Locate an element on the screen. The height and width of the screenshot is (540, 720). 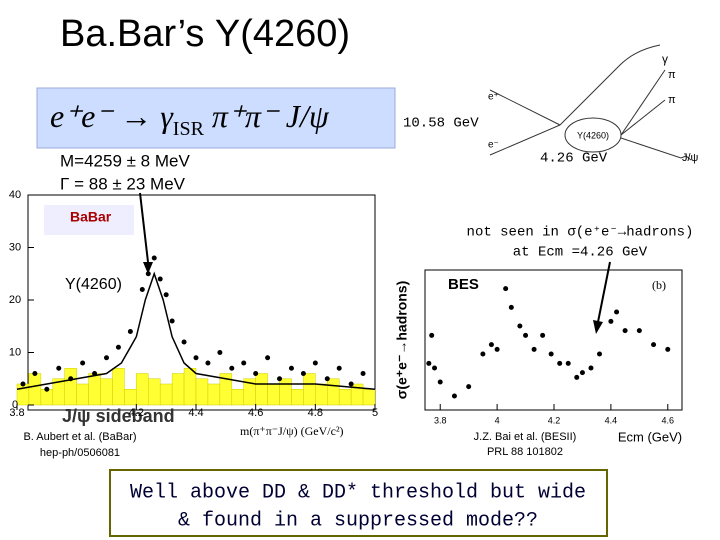
arrow-head is located at coordinates (598, 327).